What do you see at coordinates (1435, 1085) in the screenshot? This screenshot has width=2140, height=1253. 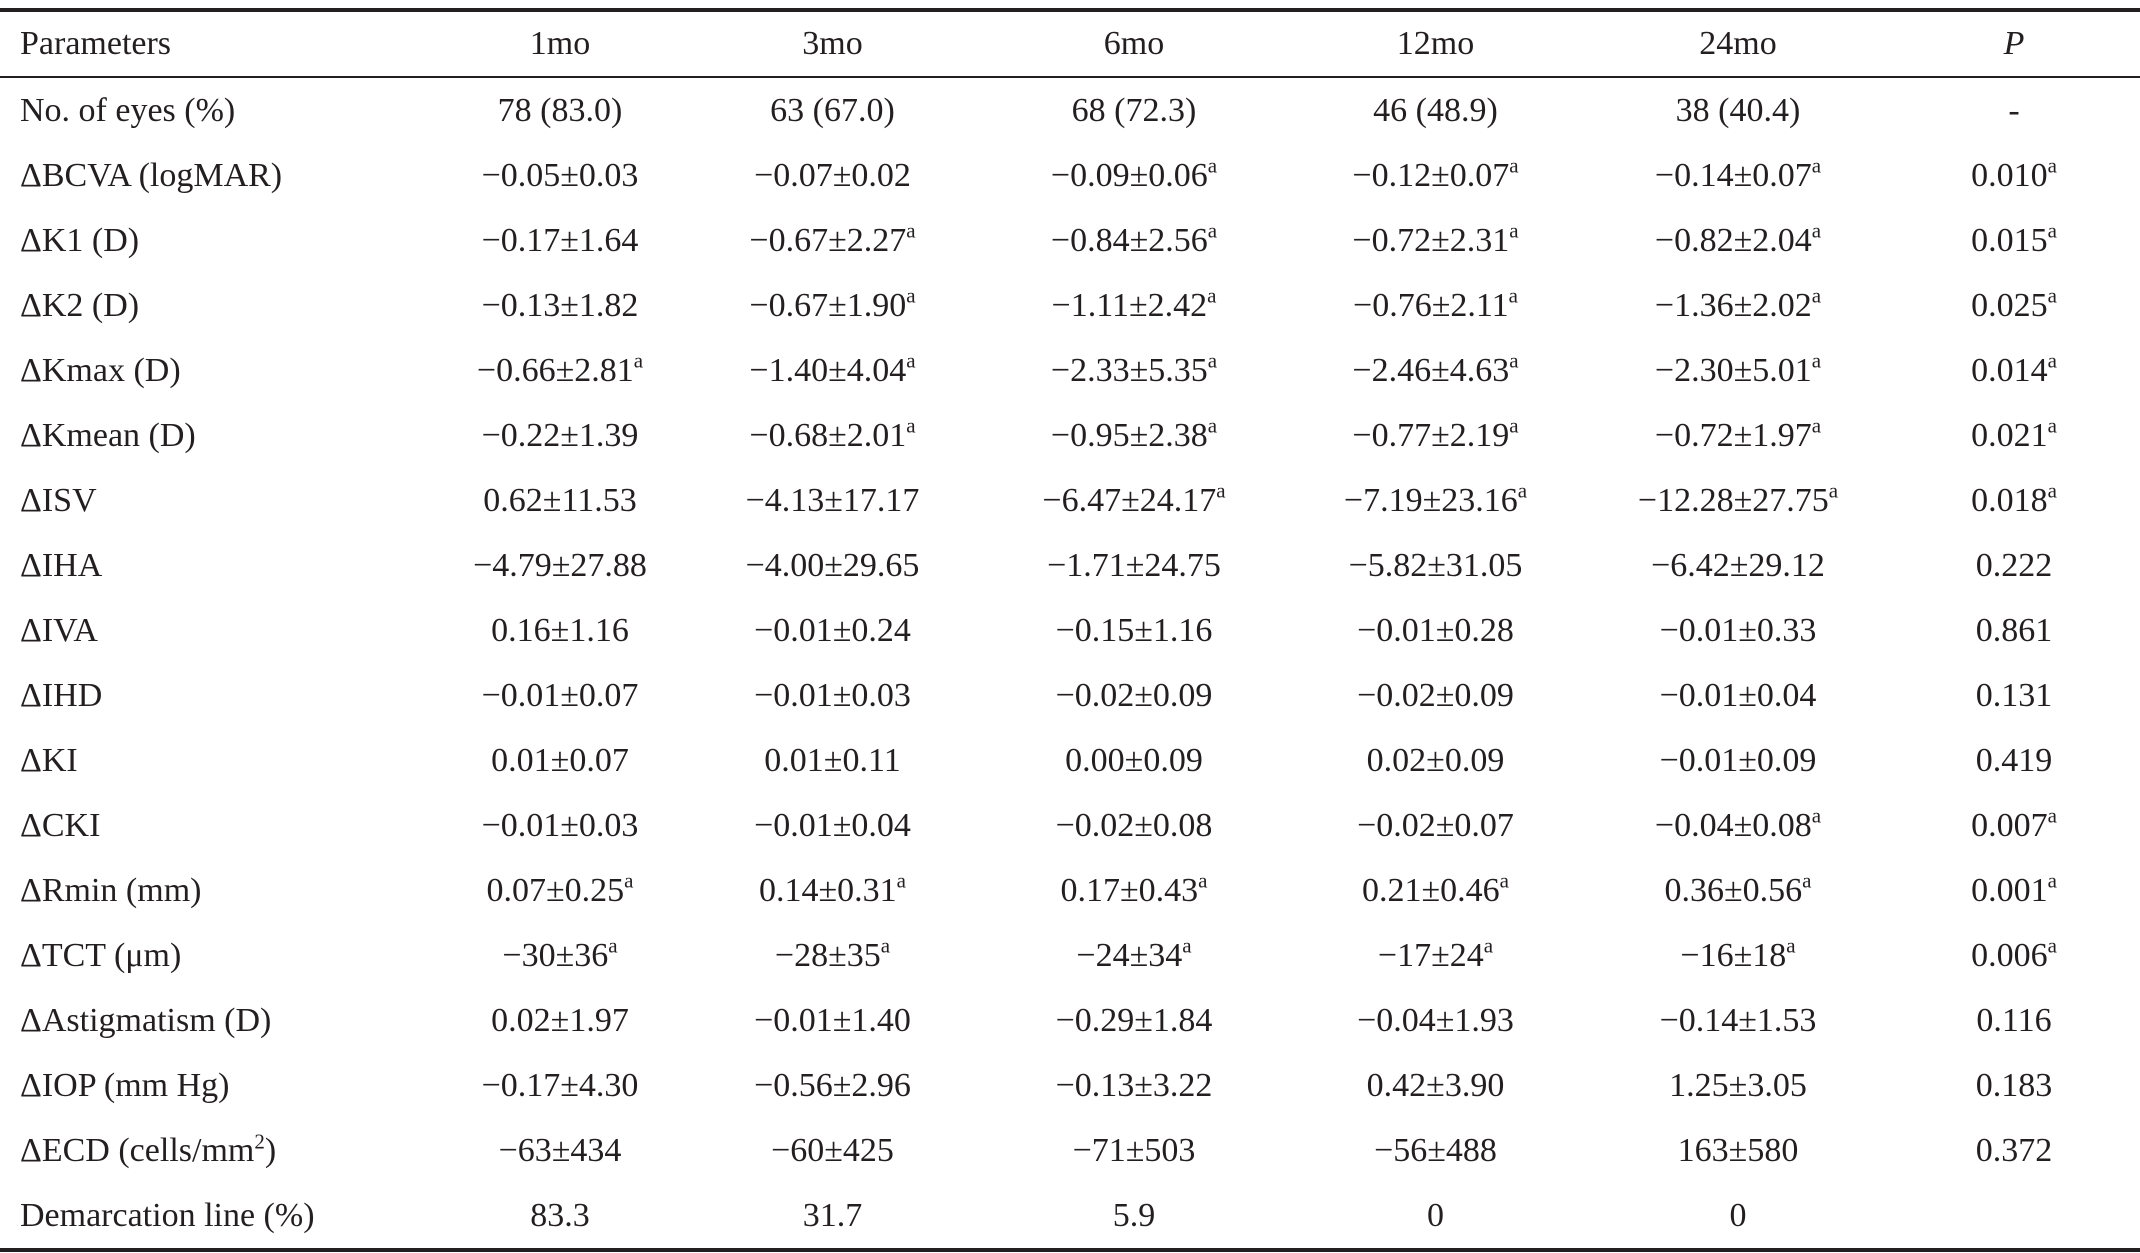 I see `cell-12mo: 0.42±3.90` at bounding box center [1435, 1085].